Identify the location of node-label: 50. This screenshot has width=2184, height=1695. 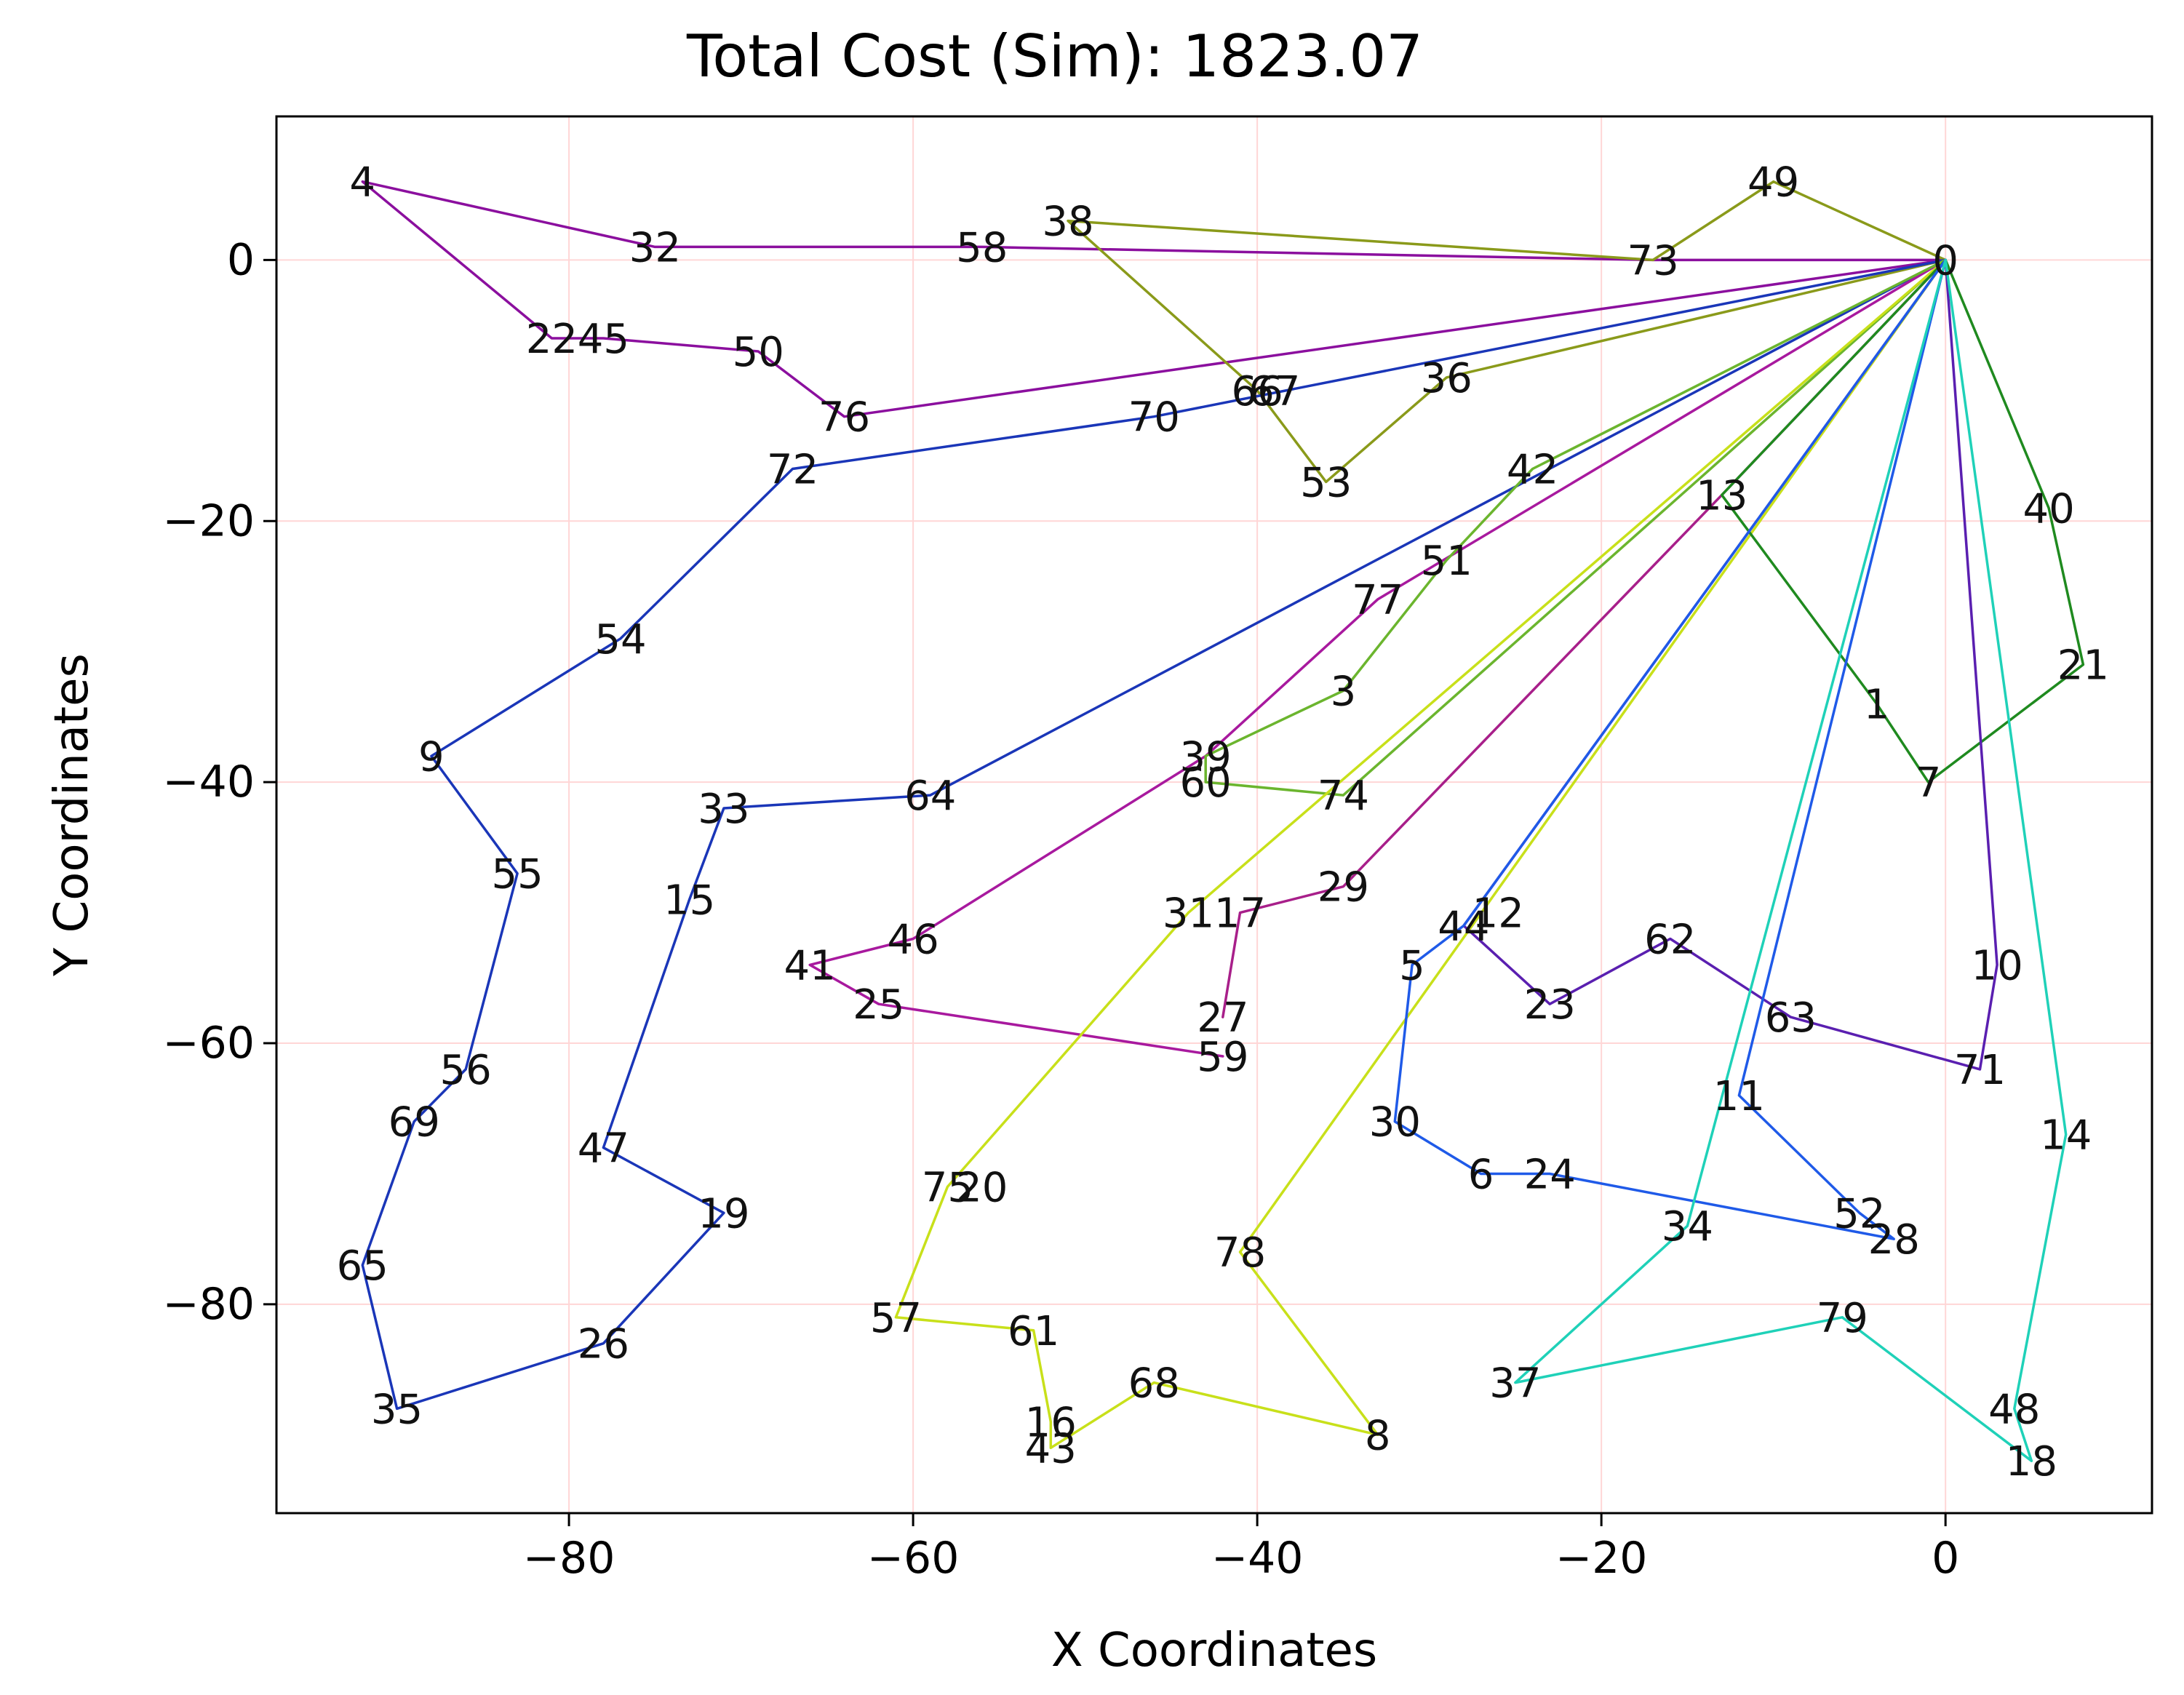
(758, 353).